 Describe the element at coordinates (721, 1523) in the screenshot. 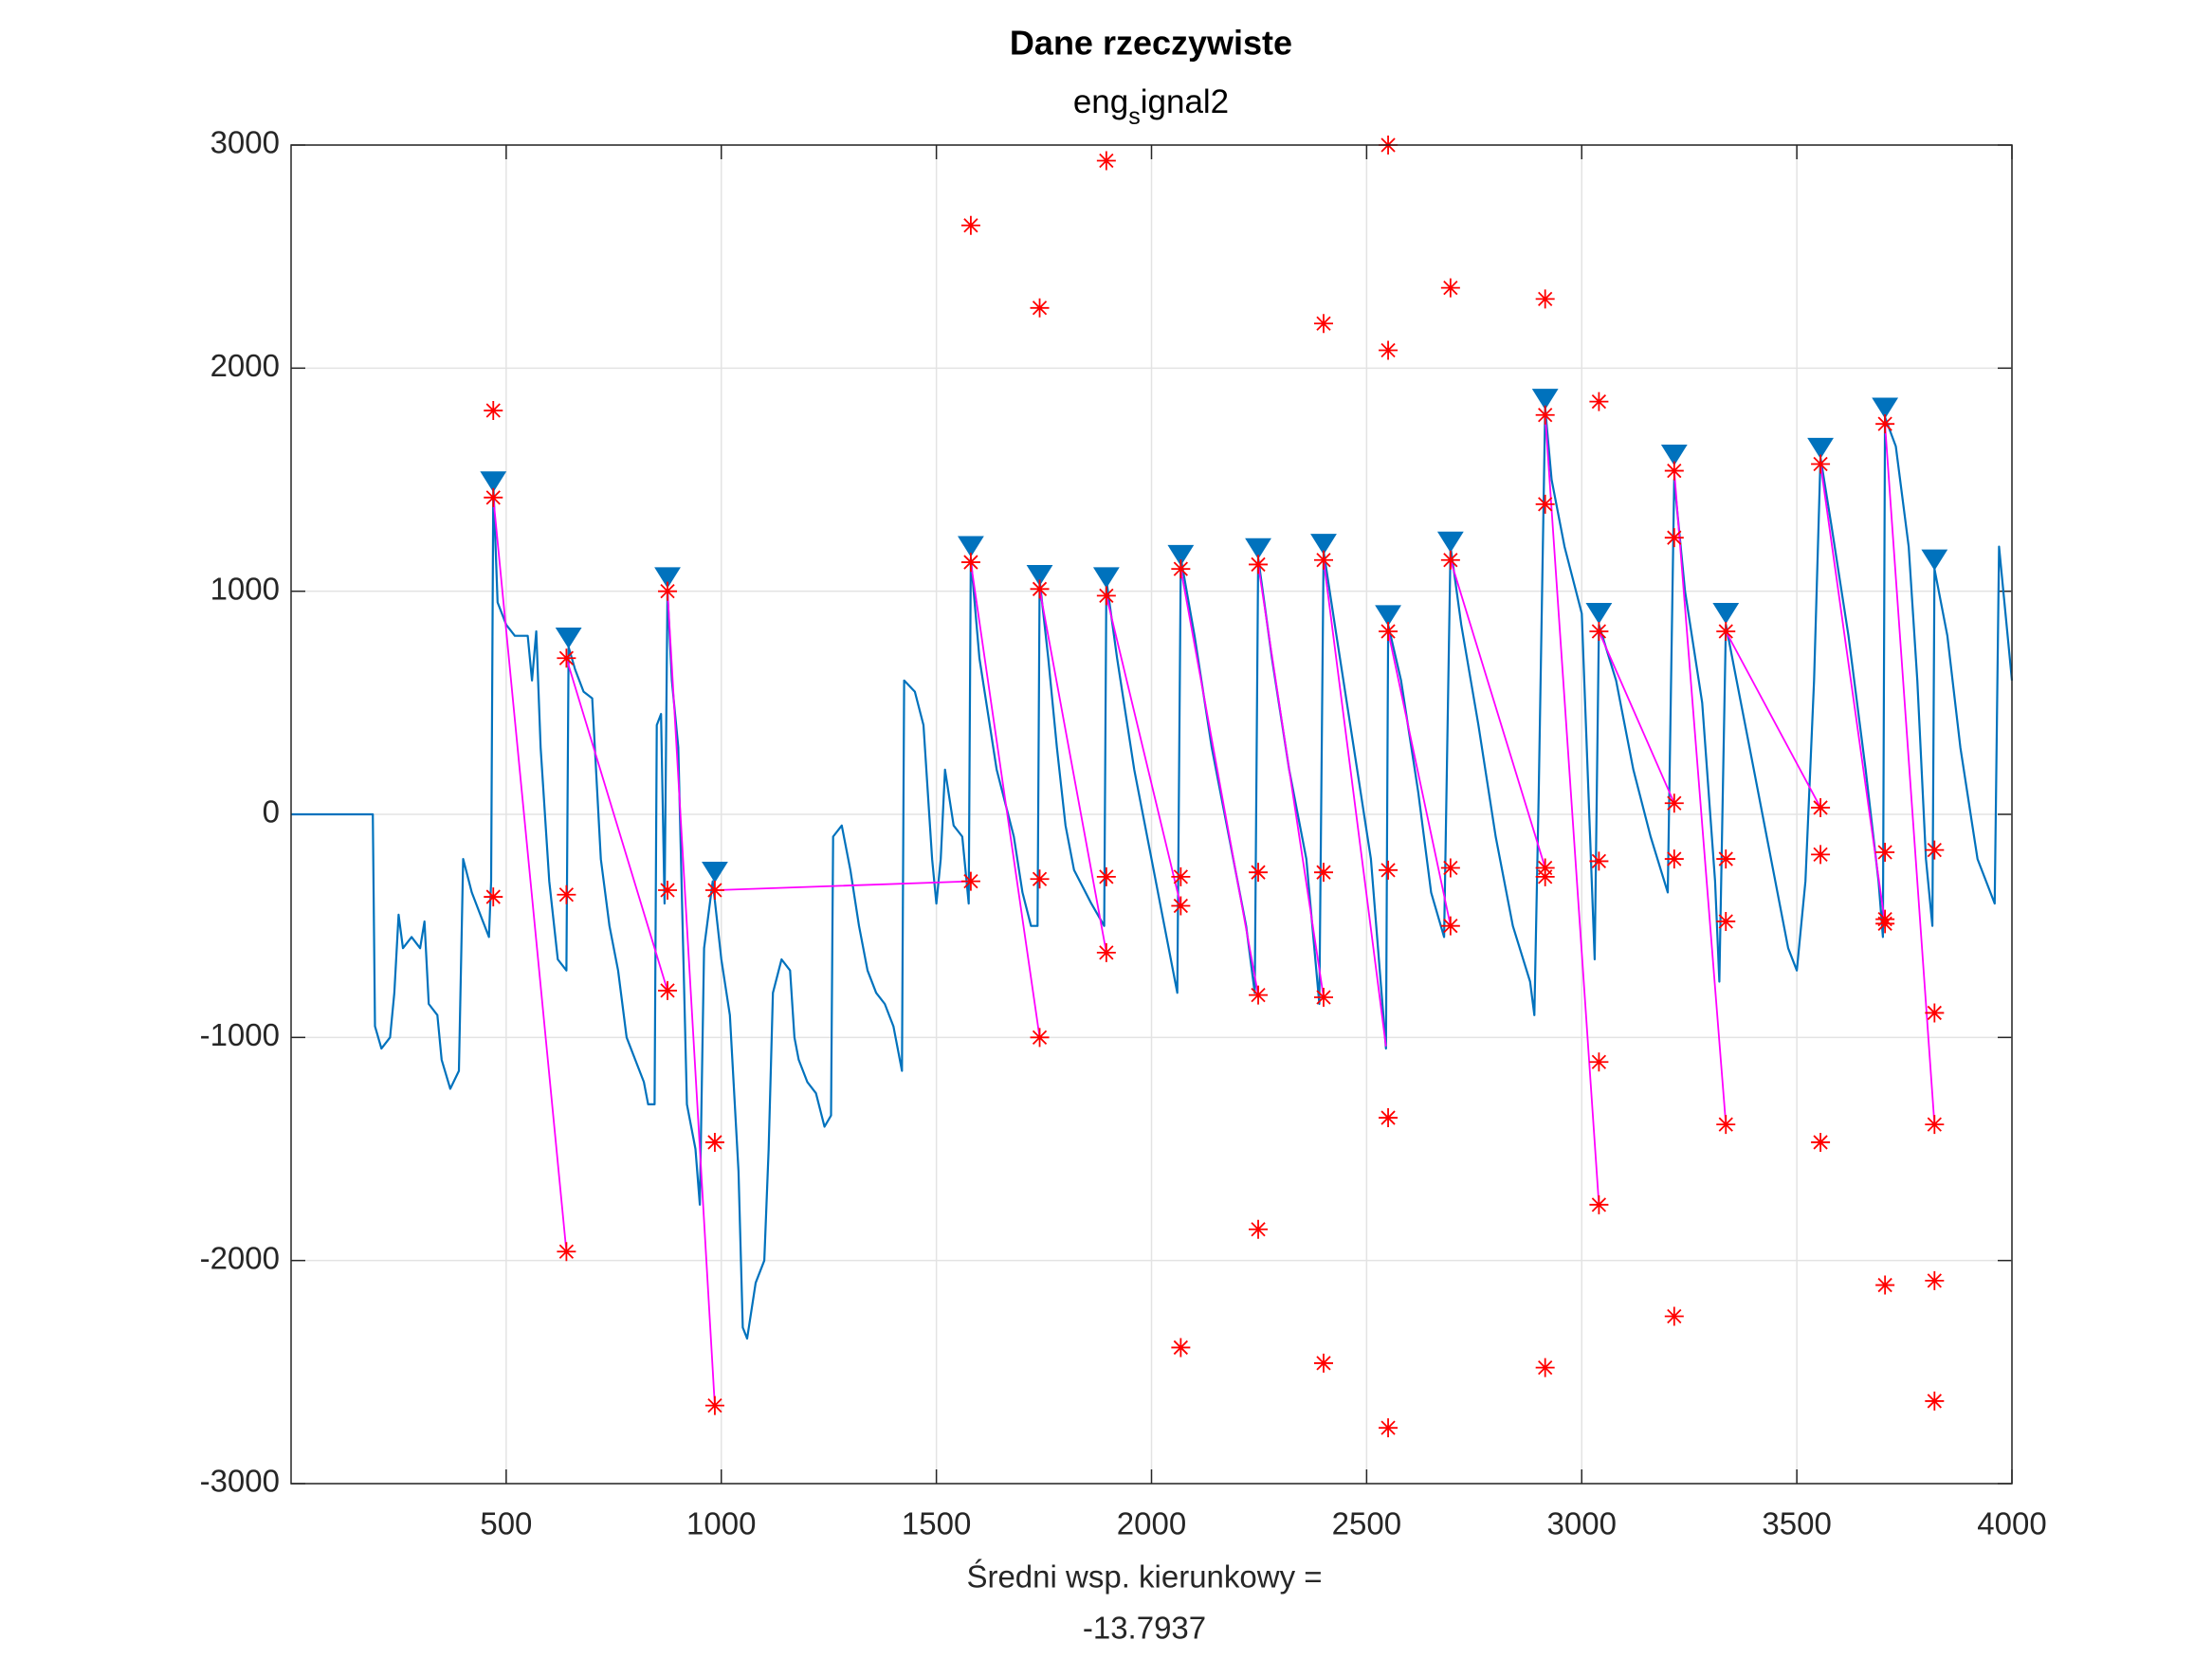

I see `x-tick-label: 1000` at that location.